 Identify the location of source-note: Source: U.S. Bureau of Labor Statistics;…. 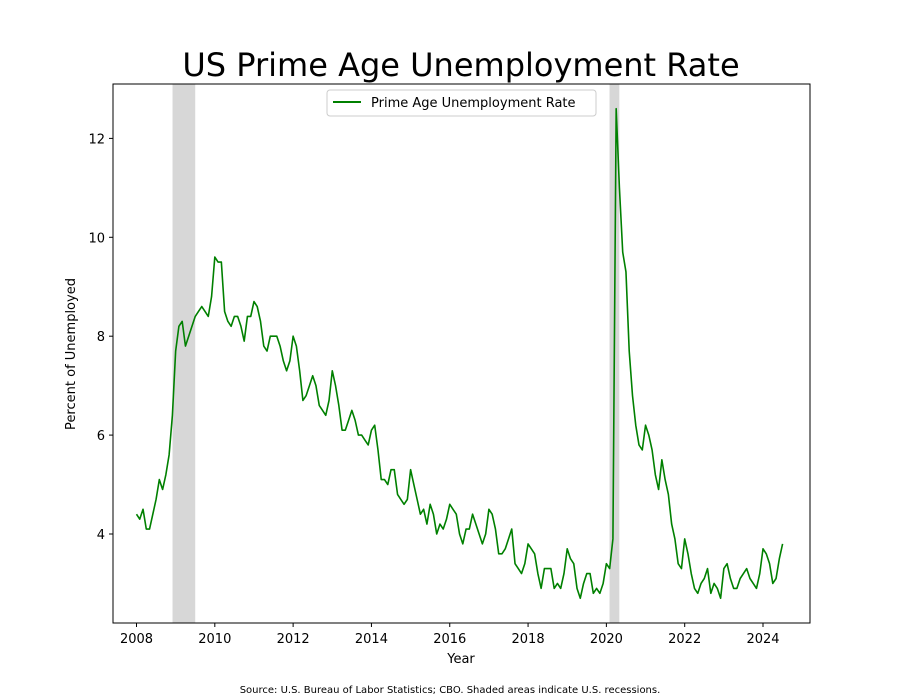
(450, 690).